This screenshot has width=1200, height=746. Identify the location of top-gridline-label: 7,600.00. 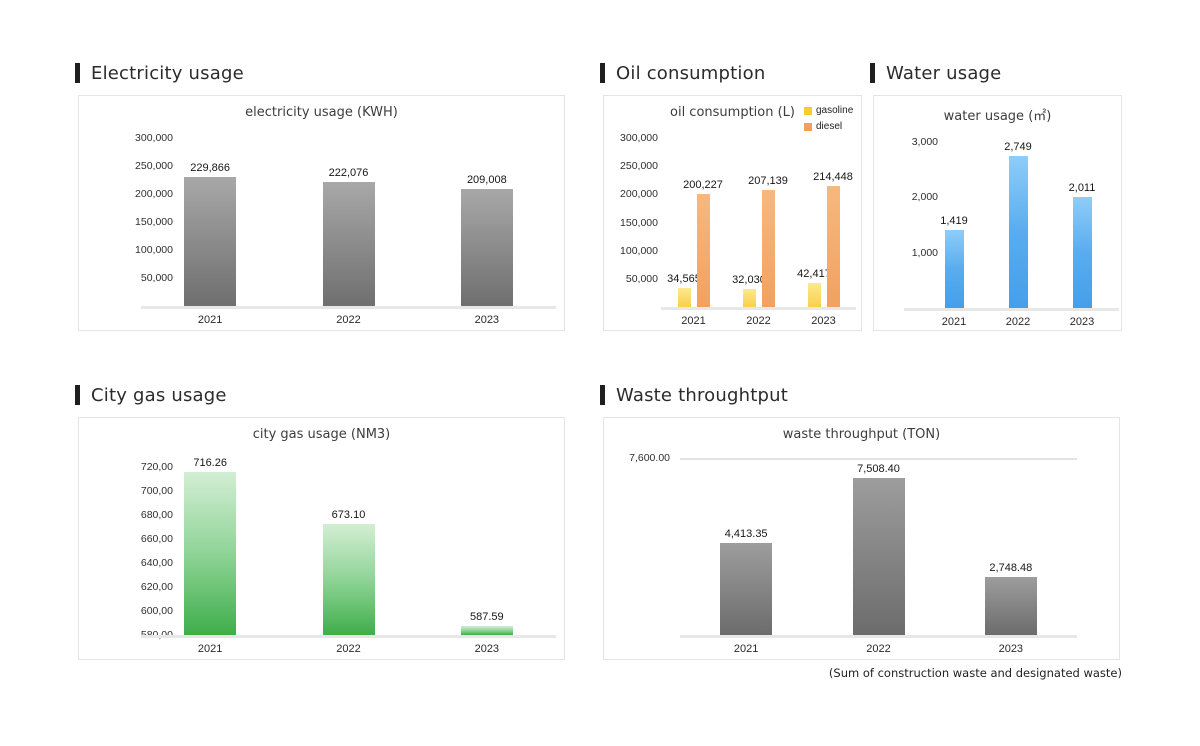
(649, 458).